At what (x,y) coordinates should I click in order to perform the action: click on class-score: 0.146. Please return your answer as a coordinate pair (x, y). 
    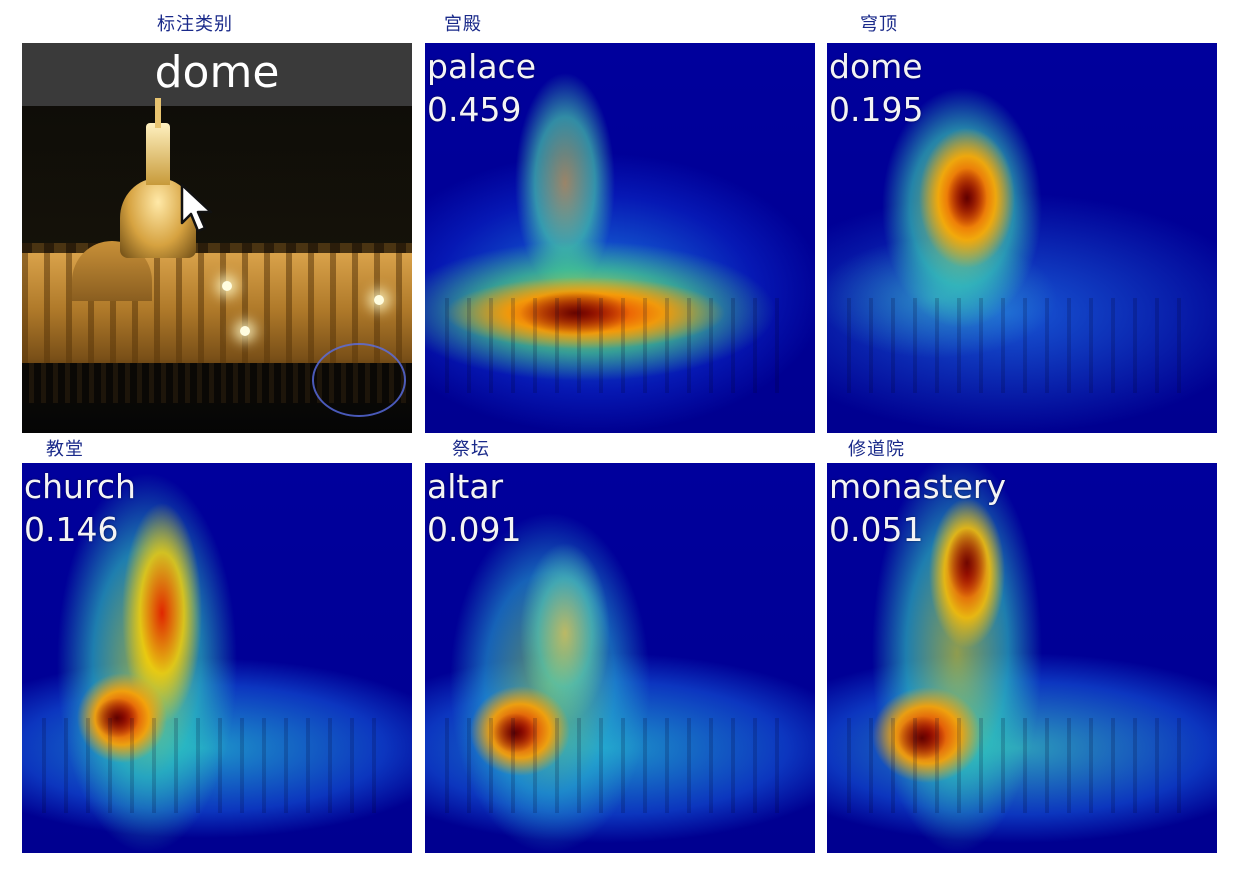
    Looking at the image, I should click on (71, 529).